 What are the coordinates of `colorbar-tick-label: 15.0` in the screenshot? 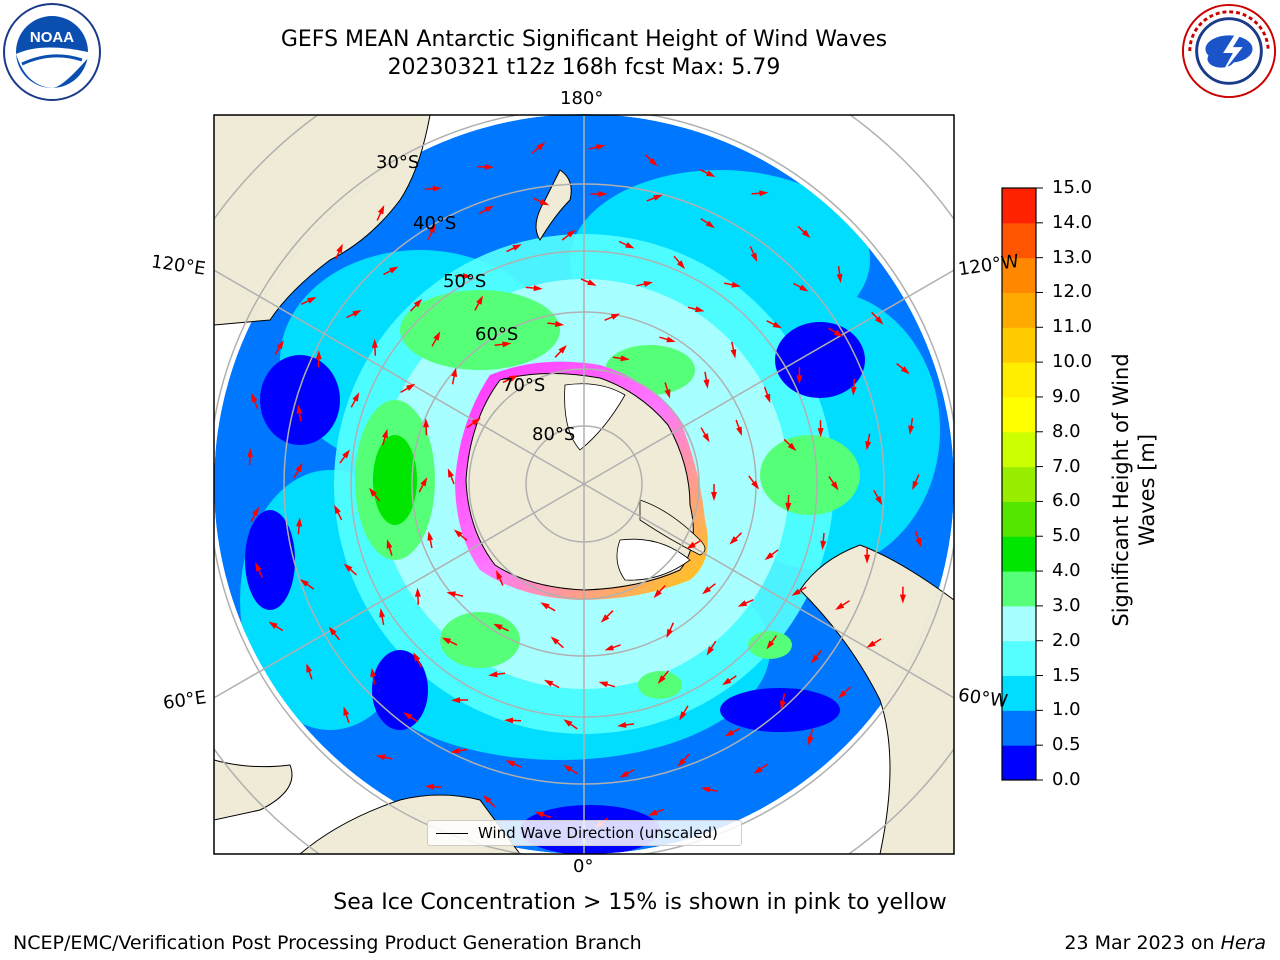 It's located at (1072, 187).